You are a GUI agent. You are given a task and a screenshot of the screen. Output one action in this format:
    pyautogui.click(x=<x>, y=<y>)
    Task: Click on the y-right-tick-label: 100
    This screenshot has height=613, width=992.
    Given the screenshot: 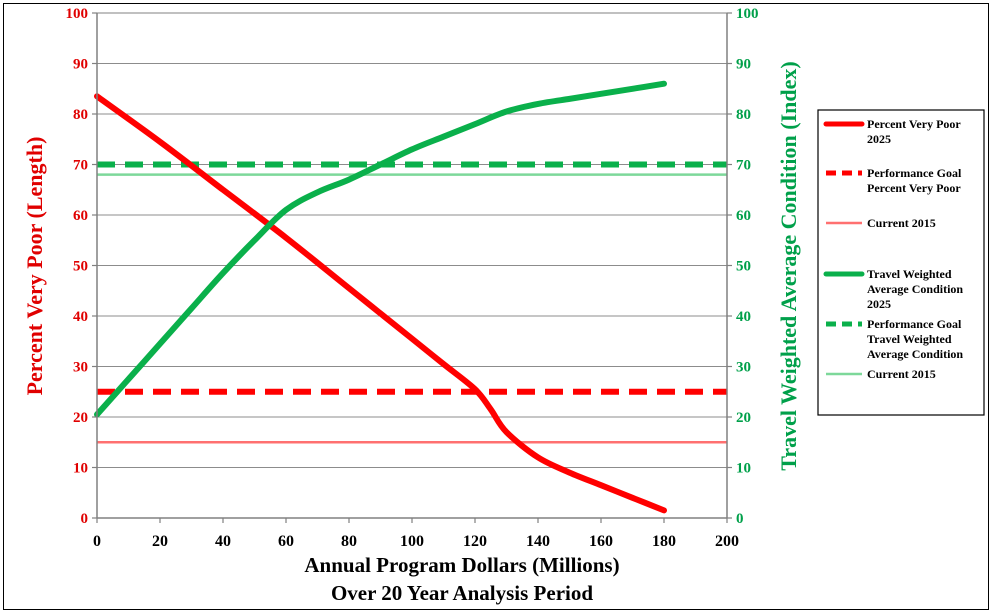 What is the action you would take?
    pyautogui.click(x=747, y=14)
    